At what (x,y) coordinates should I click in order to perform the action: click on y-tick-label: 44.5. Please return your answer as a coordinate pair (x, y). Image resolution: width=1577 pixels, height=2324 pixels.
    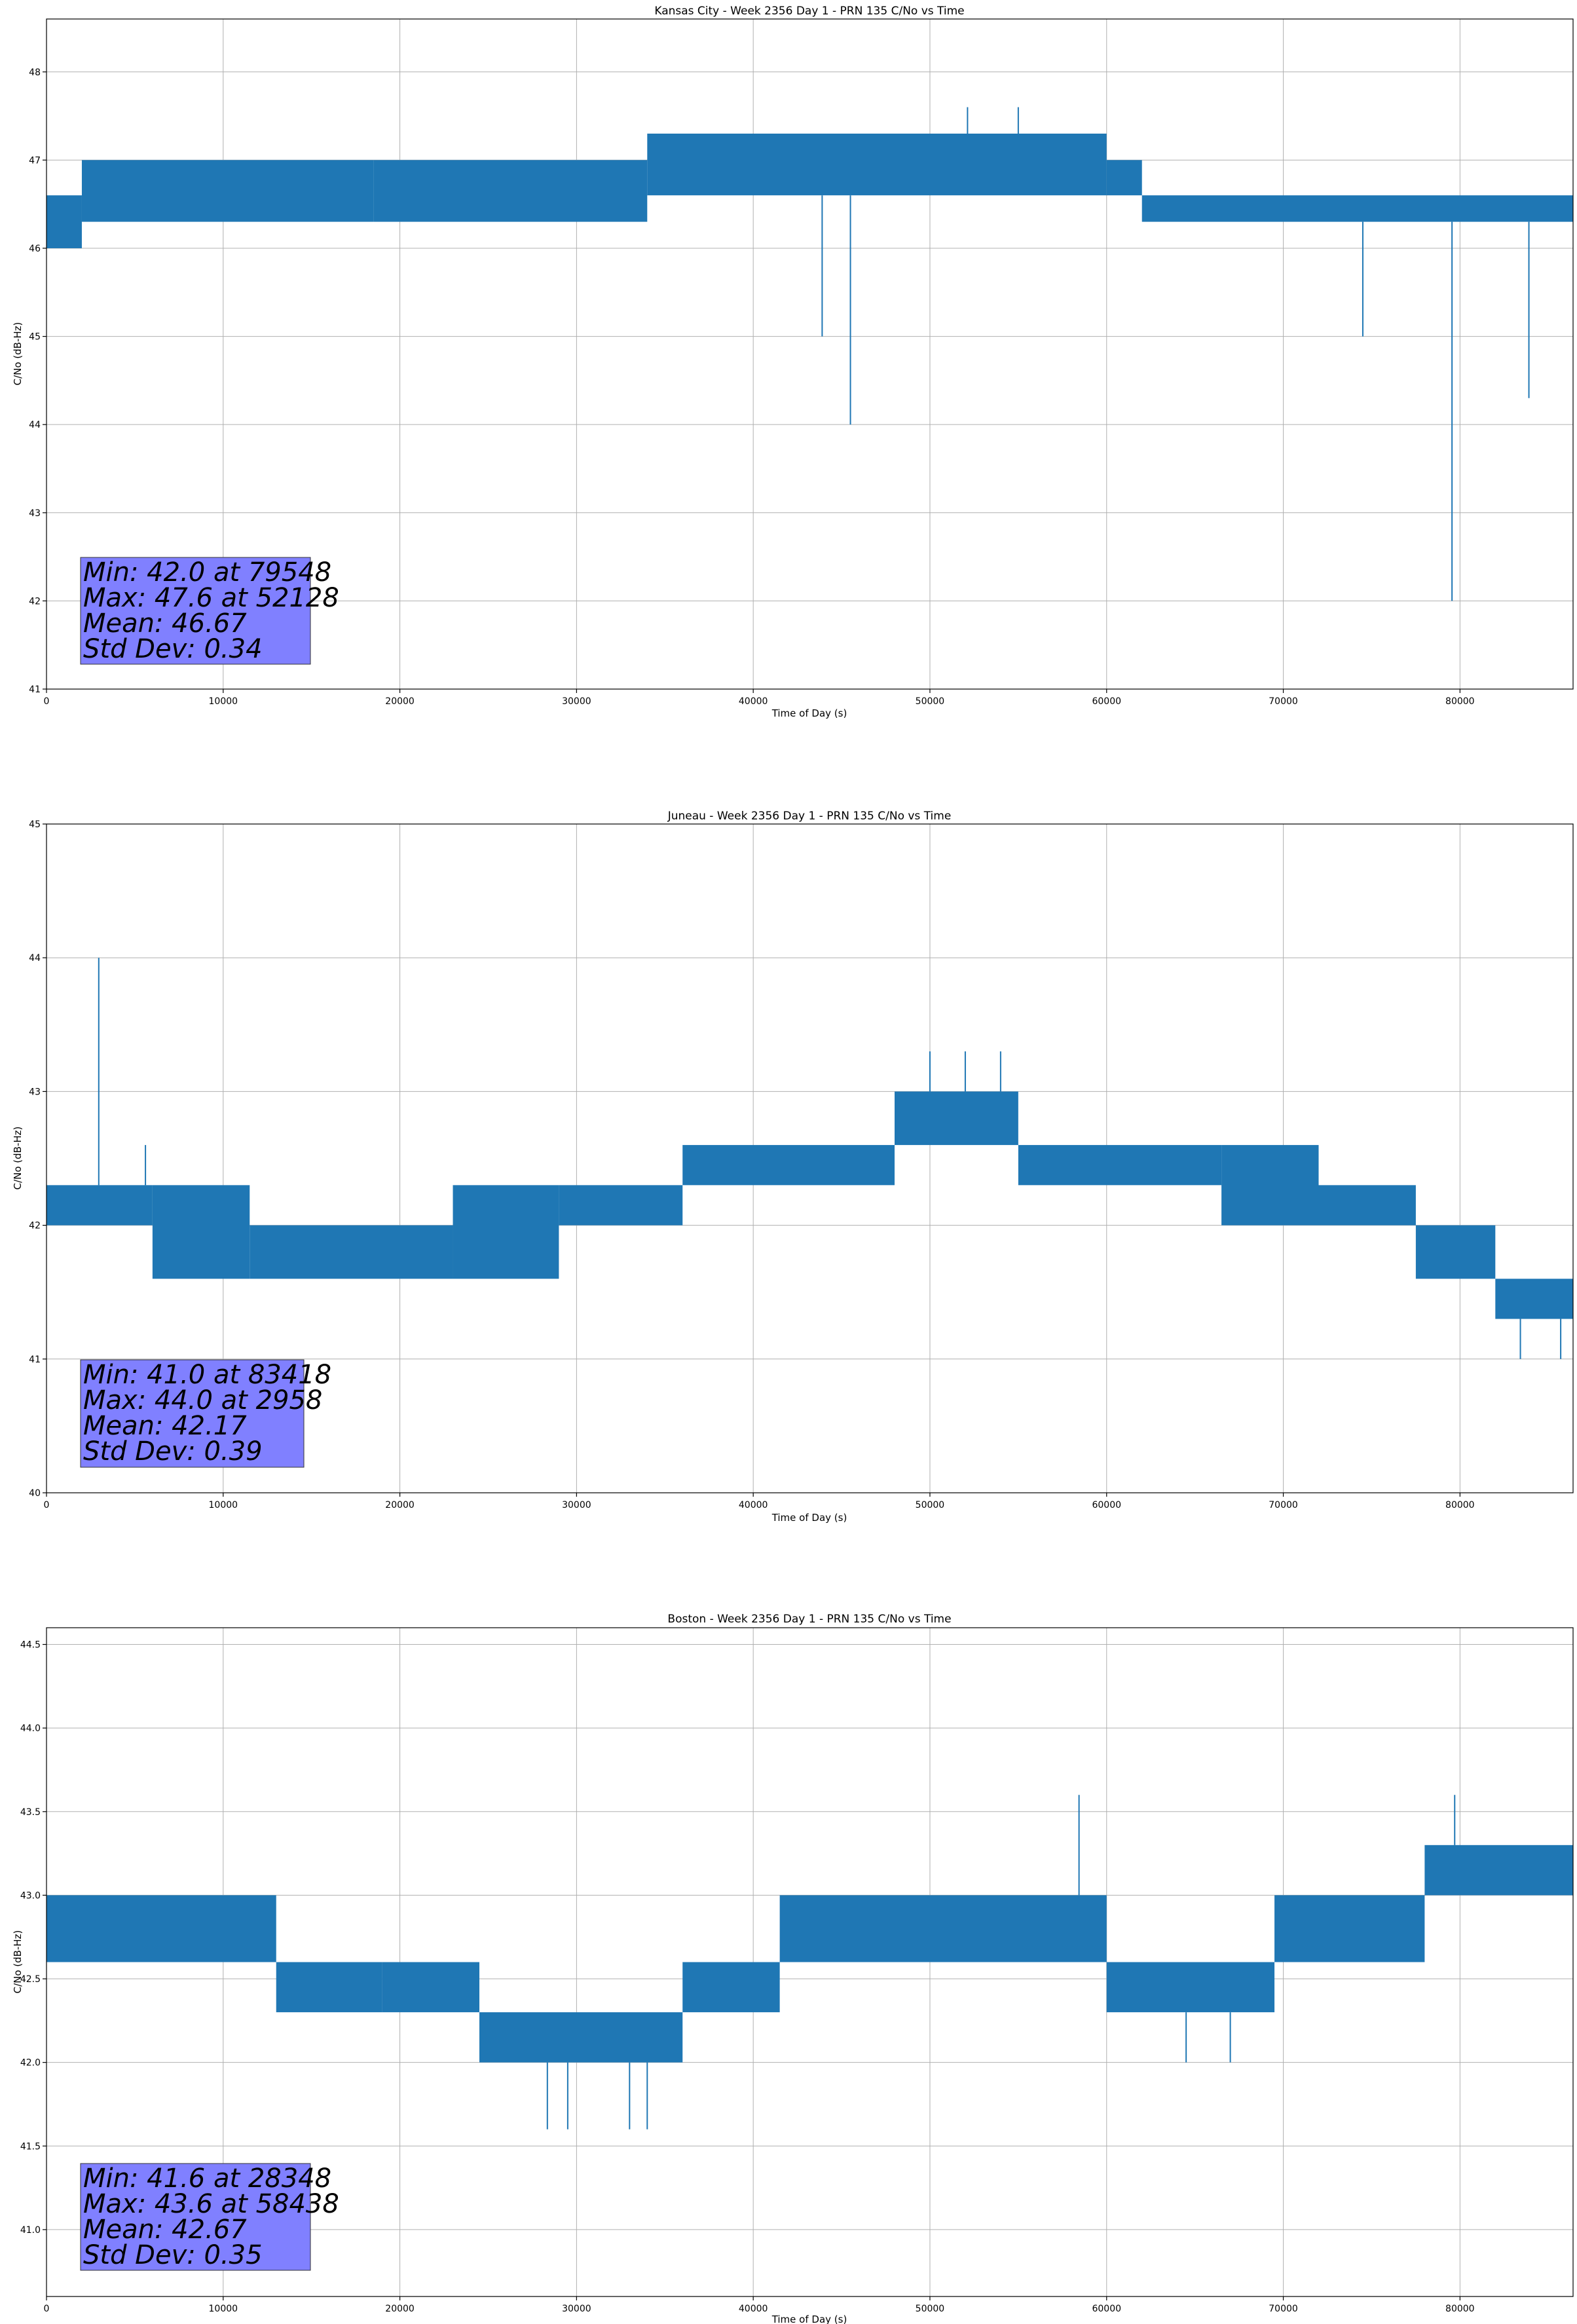
    Looking at the image, I should click on (30, 1645).